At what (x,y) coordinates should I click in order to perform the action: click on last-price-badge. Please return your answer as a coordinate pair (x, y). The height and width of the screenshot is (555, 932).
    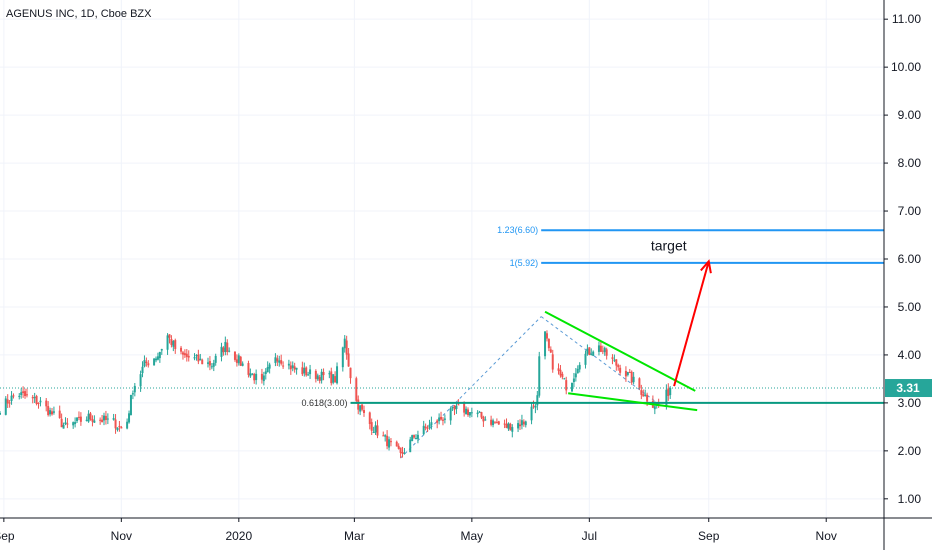
    Looking at the image, I should click on (908, 388).